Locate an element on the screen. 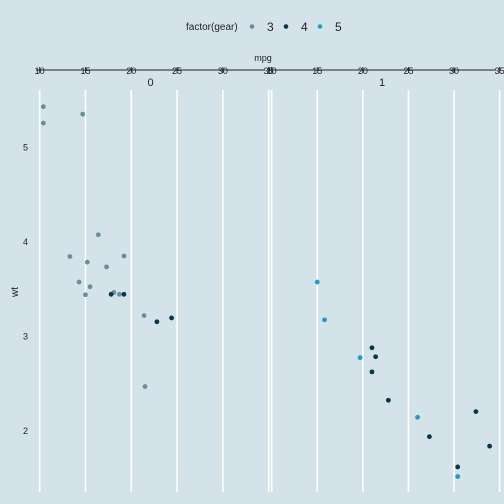 This screenshot has width=504, height=504. legend-label-4: 4 is located at coordinates (304, 27).